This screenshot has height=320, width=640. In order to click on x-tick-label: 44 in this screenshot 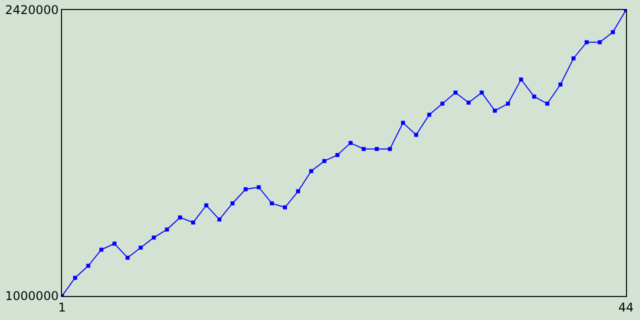, I will do `click(626, 307)`.